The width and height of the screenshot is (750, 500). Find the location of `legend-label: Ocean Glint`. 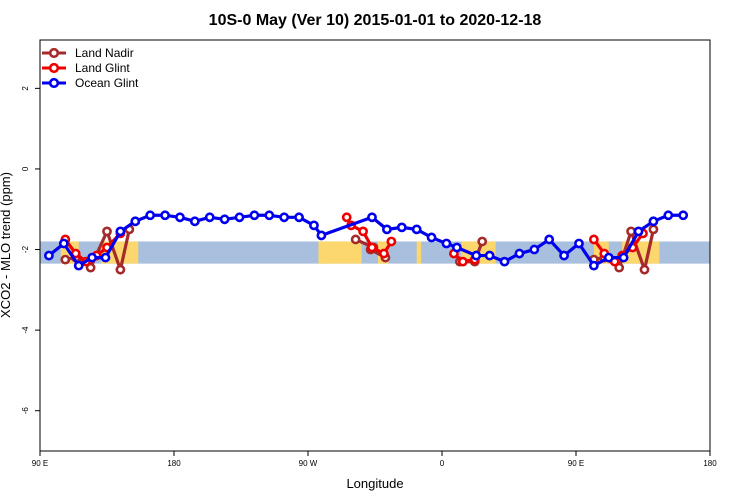

legend-label: Ocean Glint is located at coordinates (107, 83).